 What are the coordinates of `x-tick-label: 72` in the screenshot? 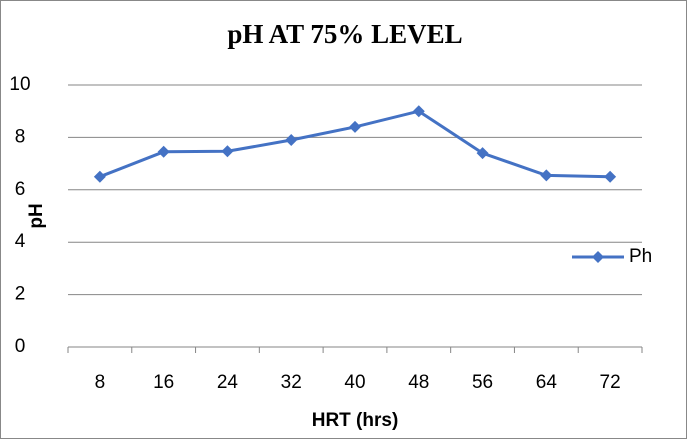 It's located at (610, 382).